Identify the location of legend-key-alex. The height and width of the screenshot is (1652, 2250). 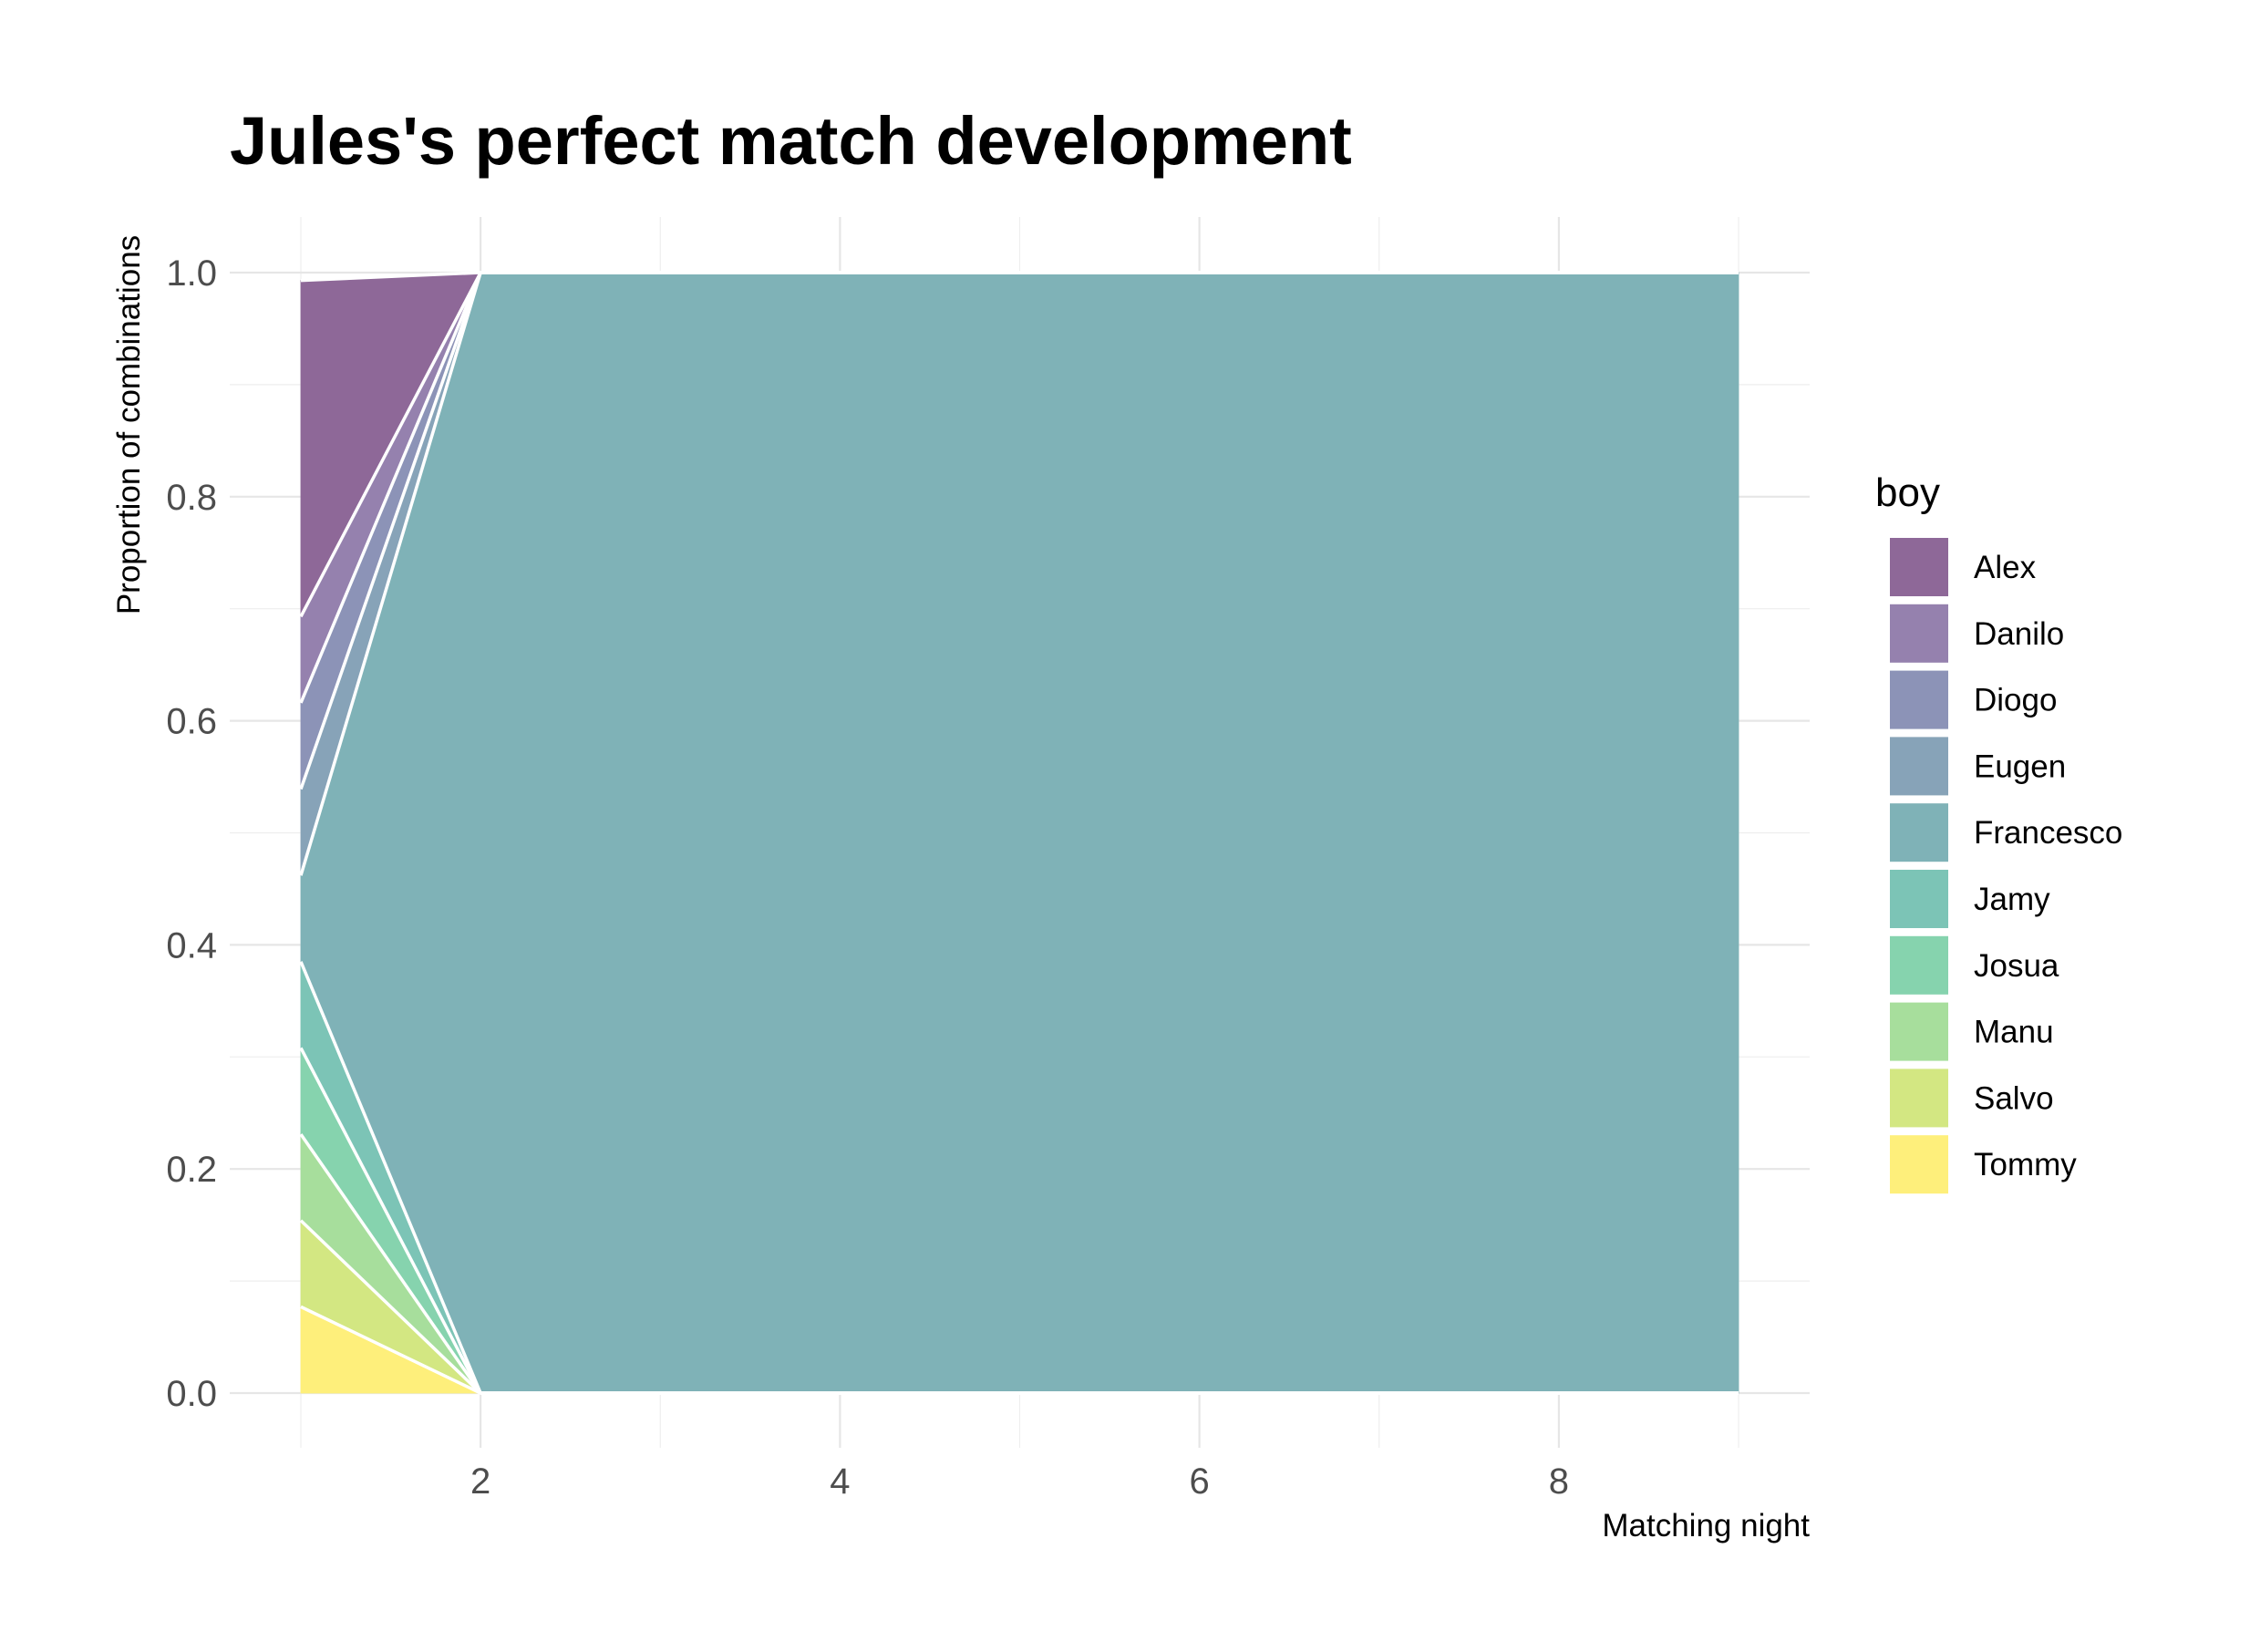
(1919, 567).